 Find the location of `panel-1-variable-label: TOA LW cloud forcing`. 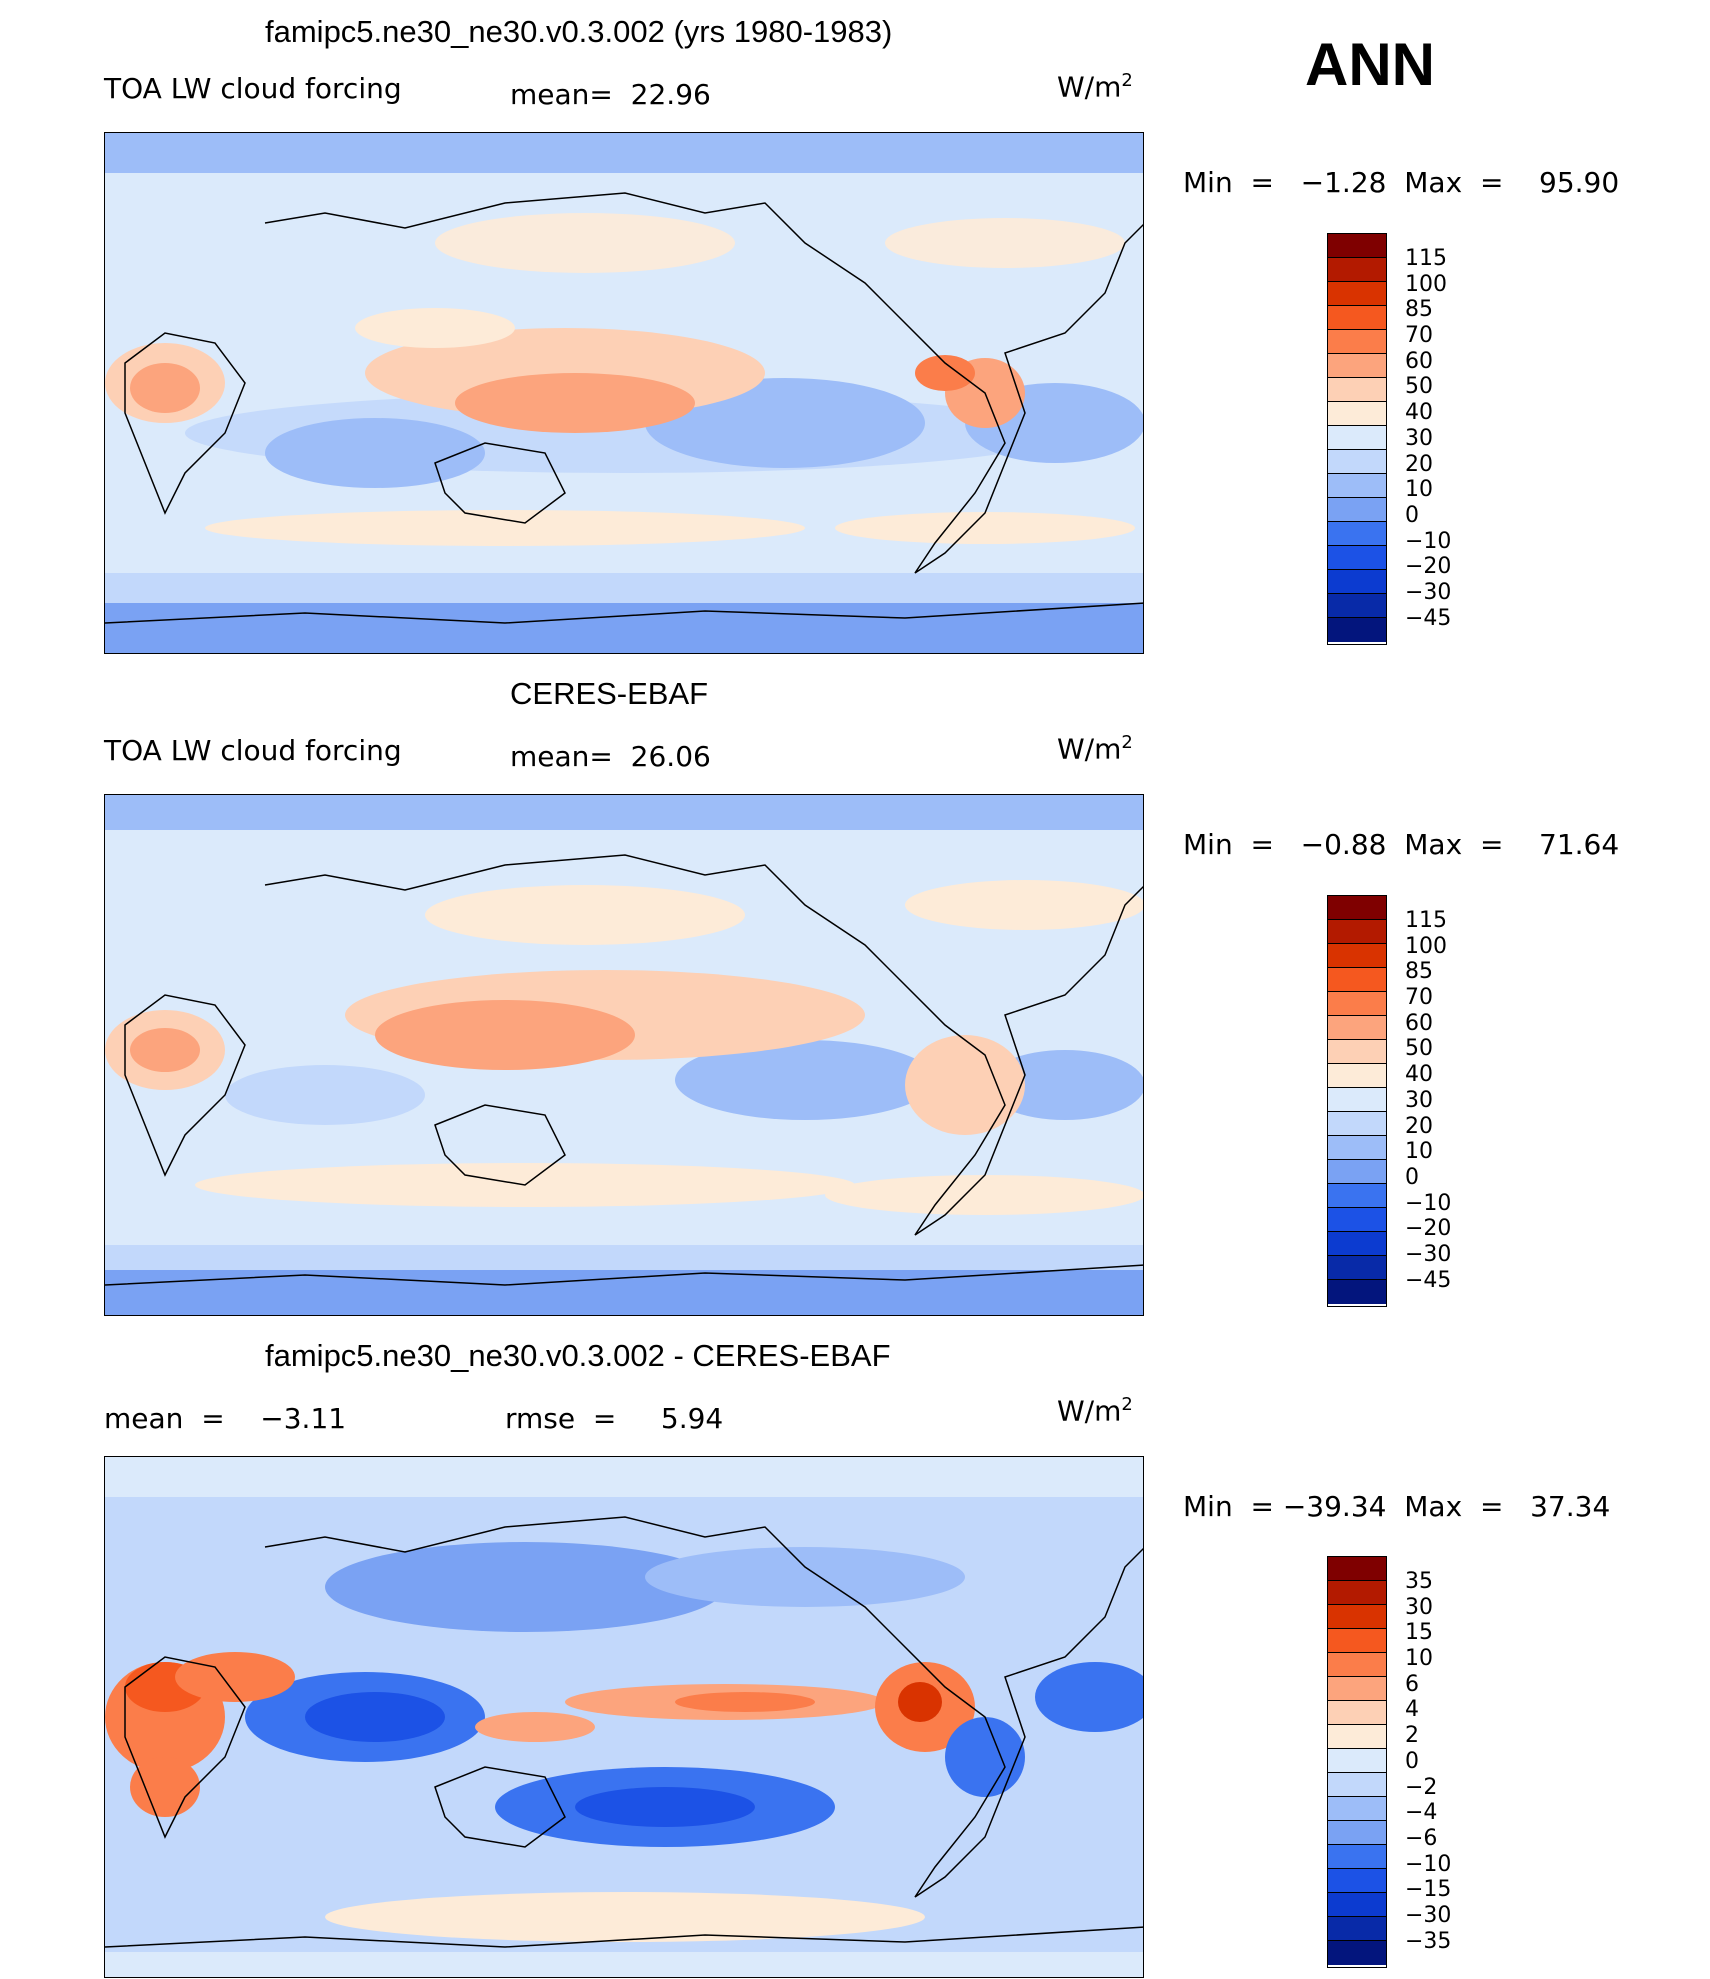

panel-1-variable-label: TOA LW cloud forcing is located at coordinates (253, 88).